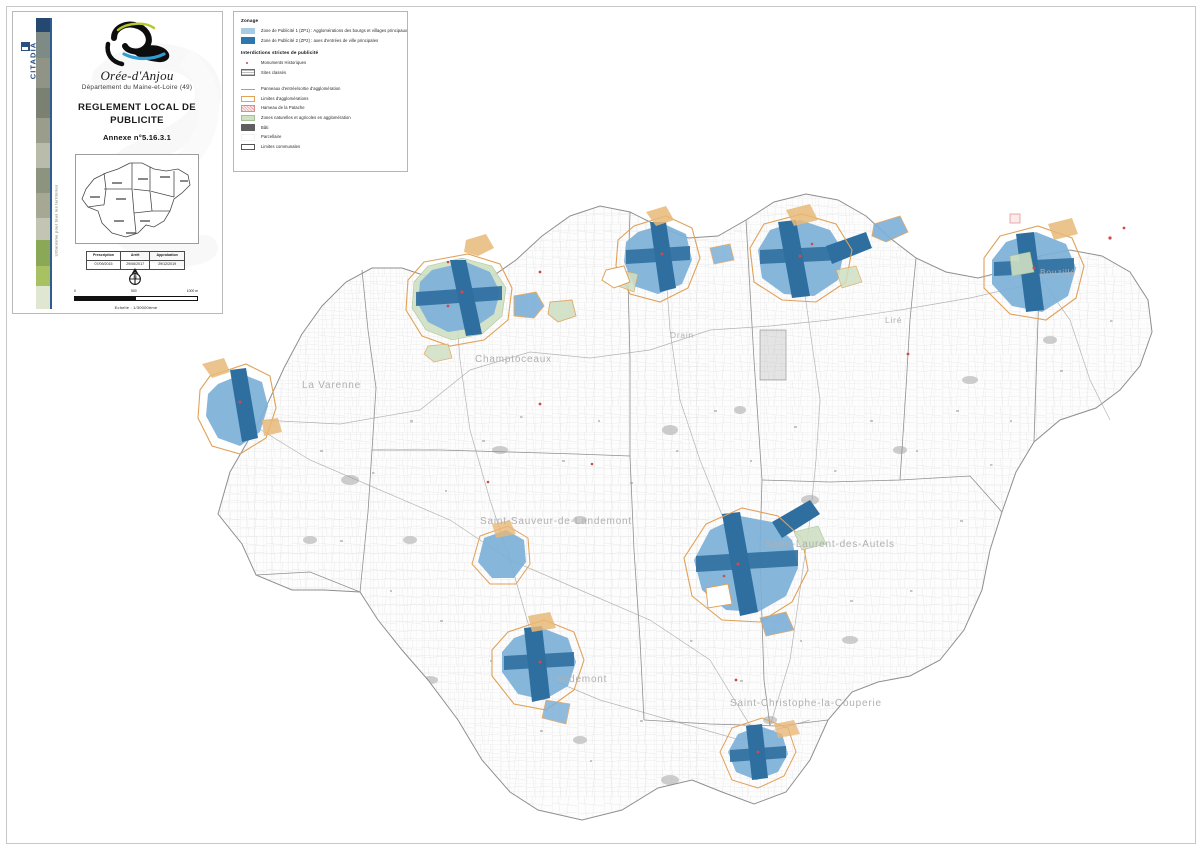  What do you see at coordinates (893, 320) in the screenshot?
I see `commune-label: Liré` at bounding box center [893, 320].